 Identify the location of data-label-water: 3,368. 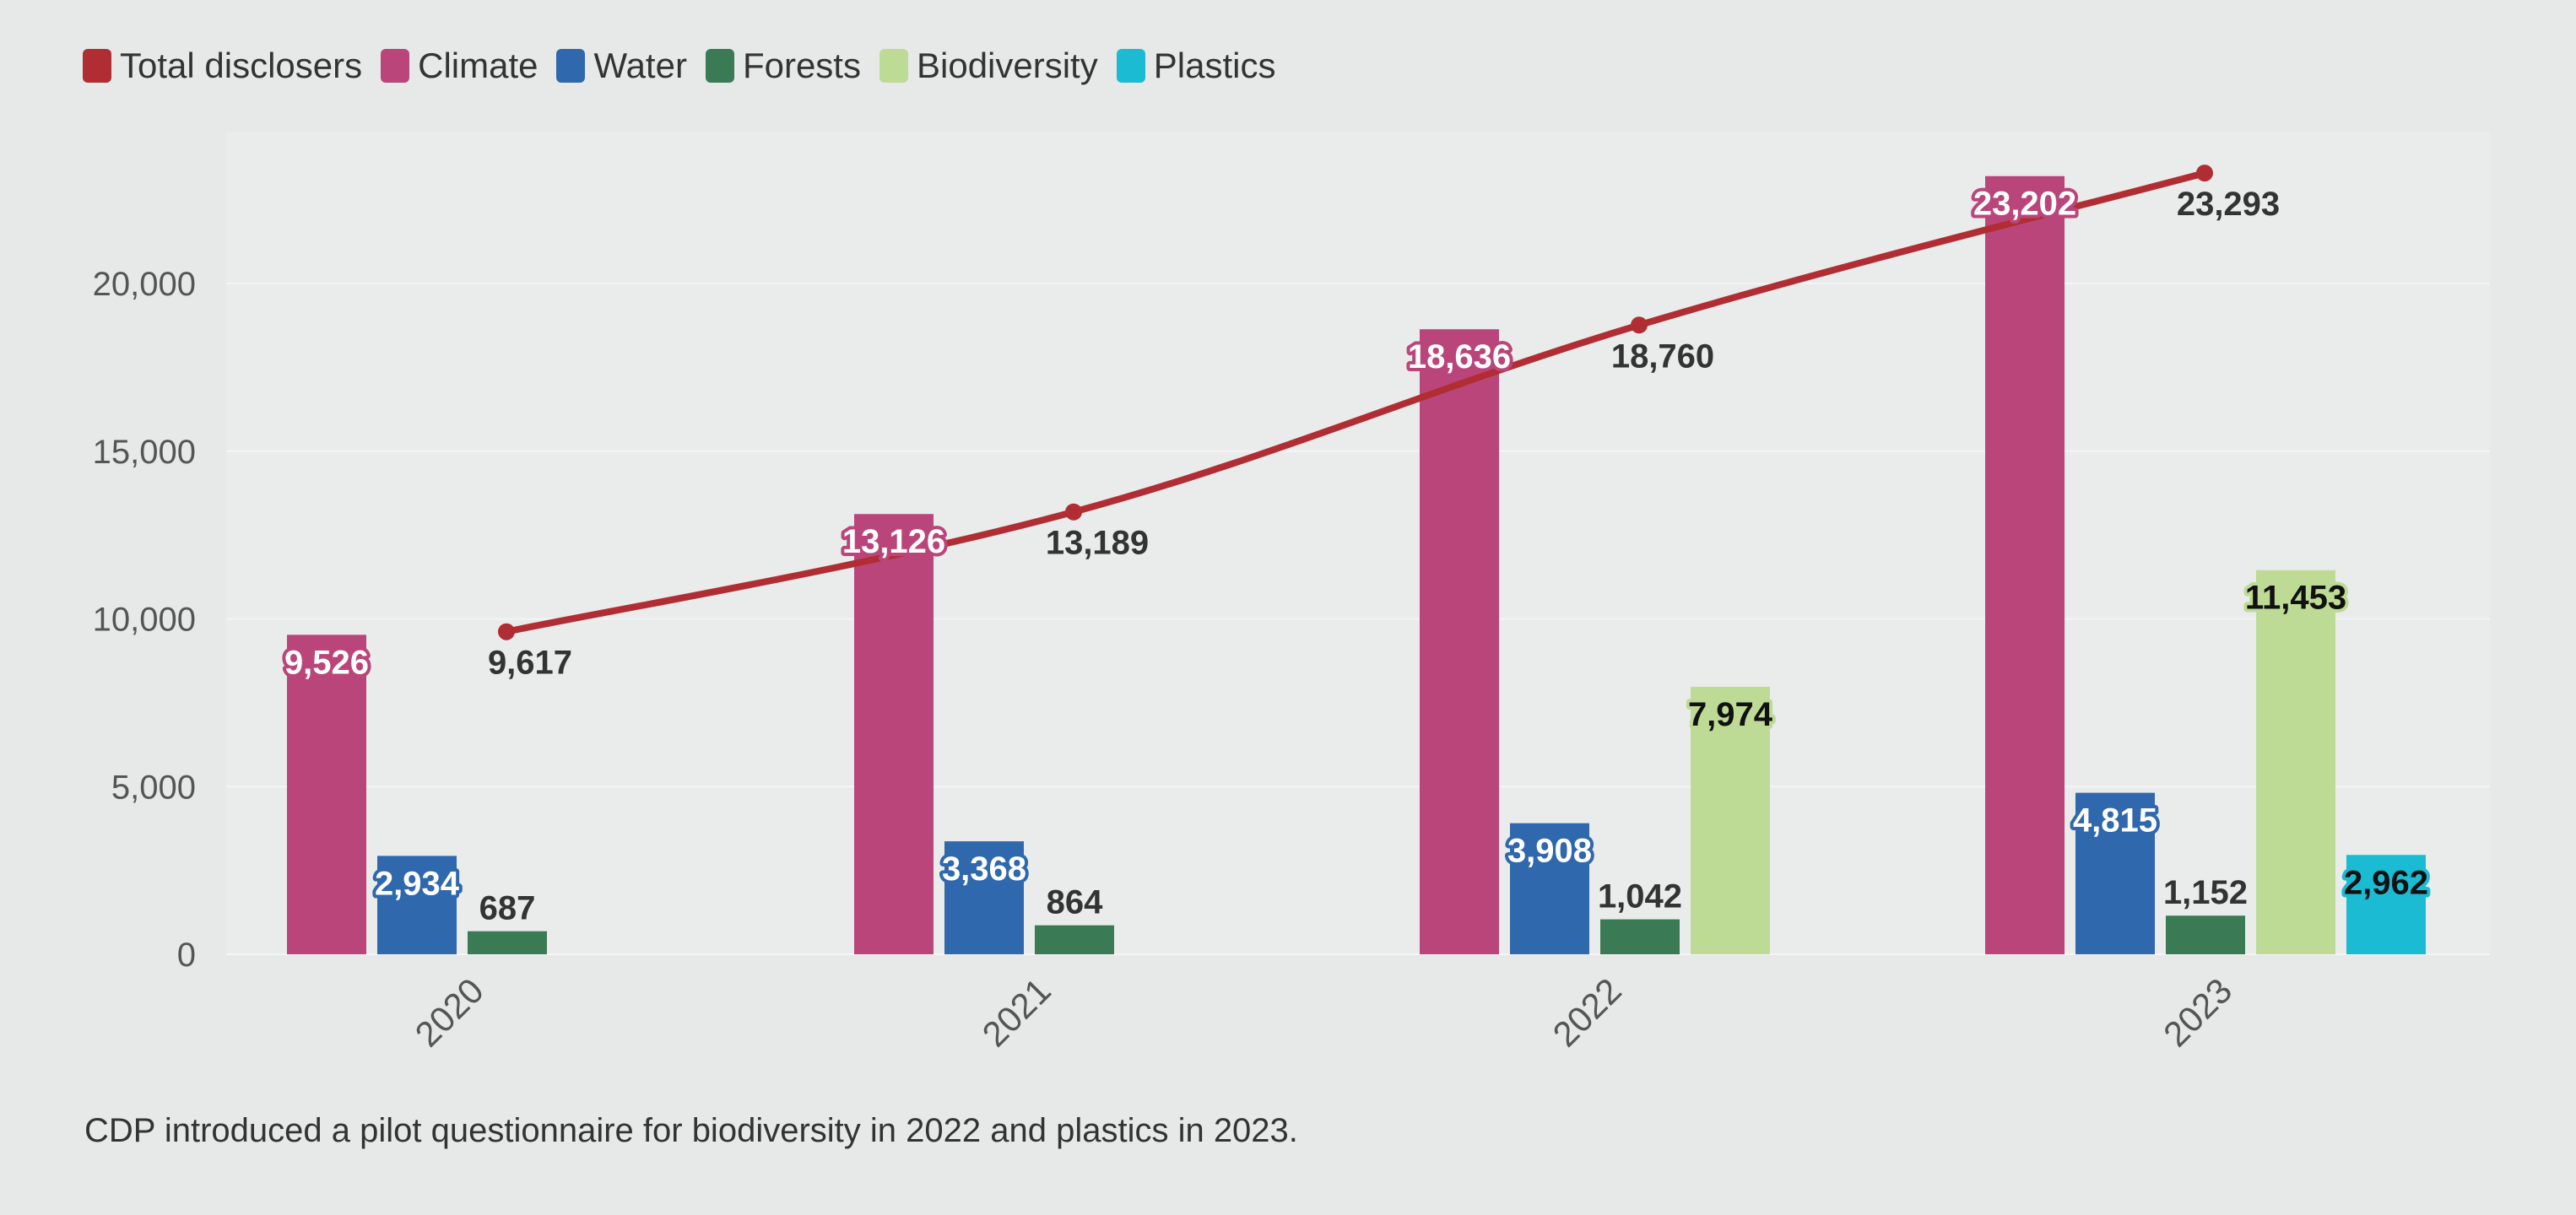
(984, 869).